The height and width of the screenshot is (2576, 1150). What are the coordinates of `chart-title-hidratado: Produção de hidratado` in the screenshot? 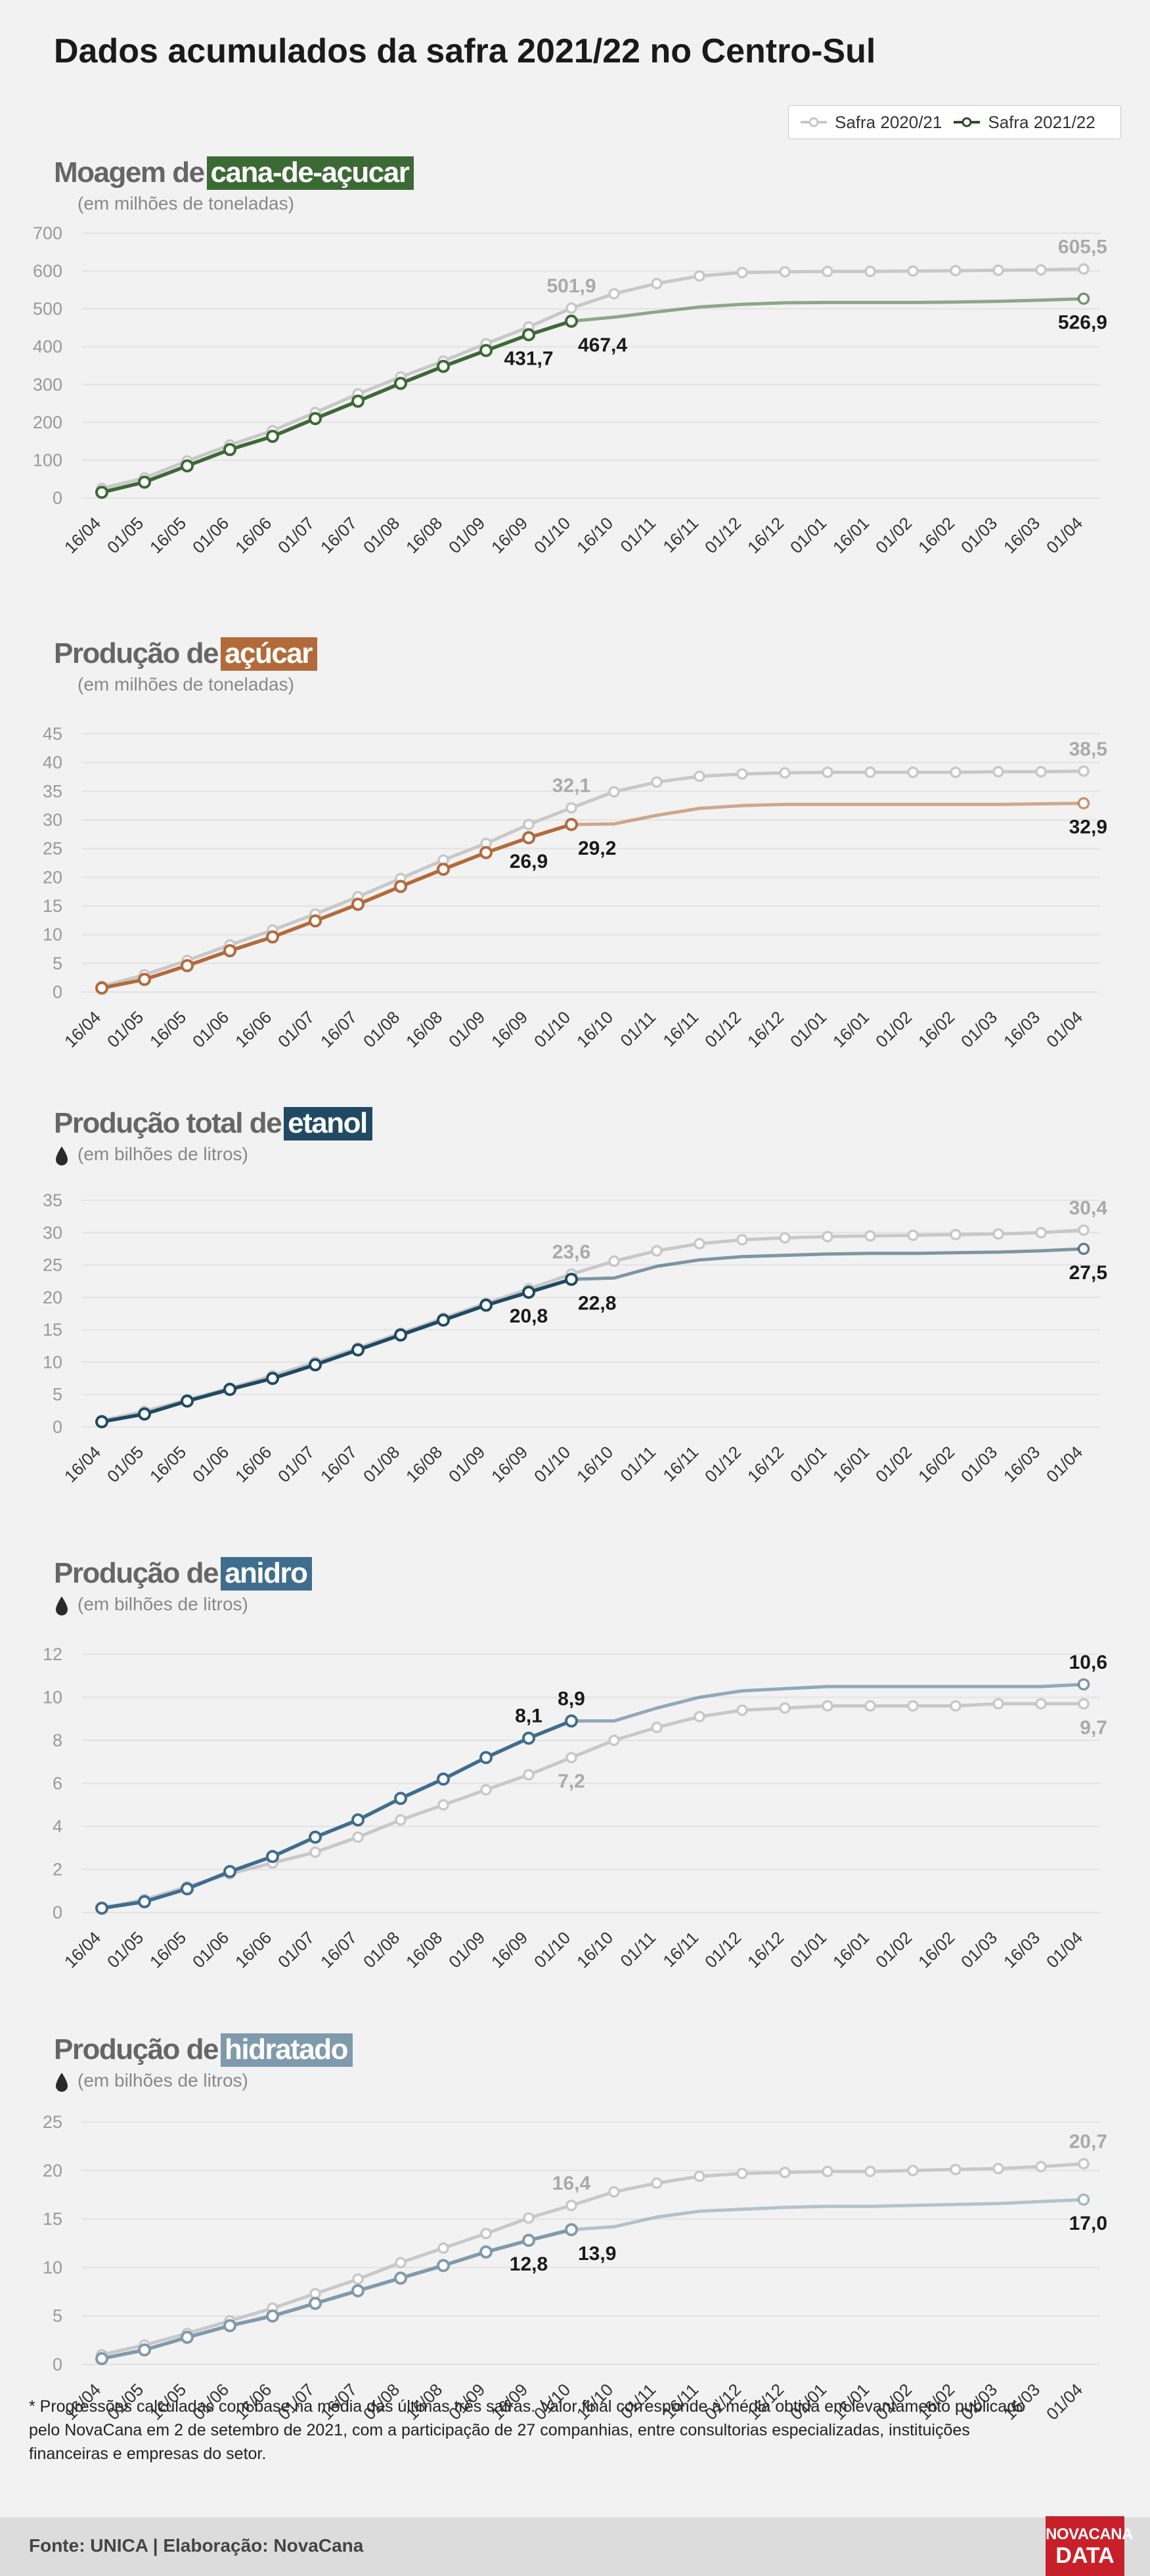 It's located at (203, 2050).